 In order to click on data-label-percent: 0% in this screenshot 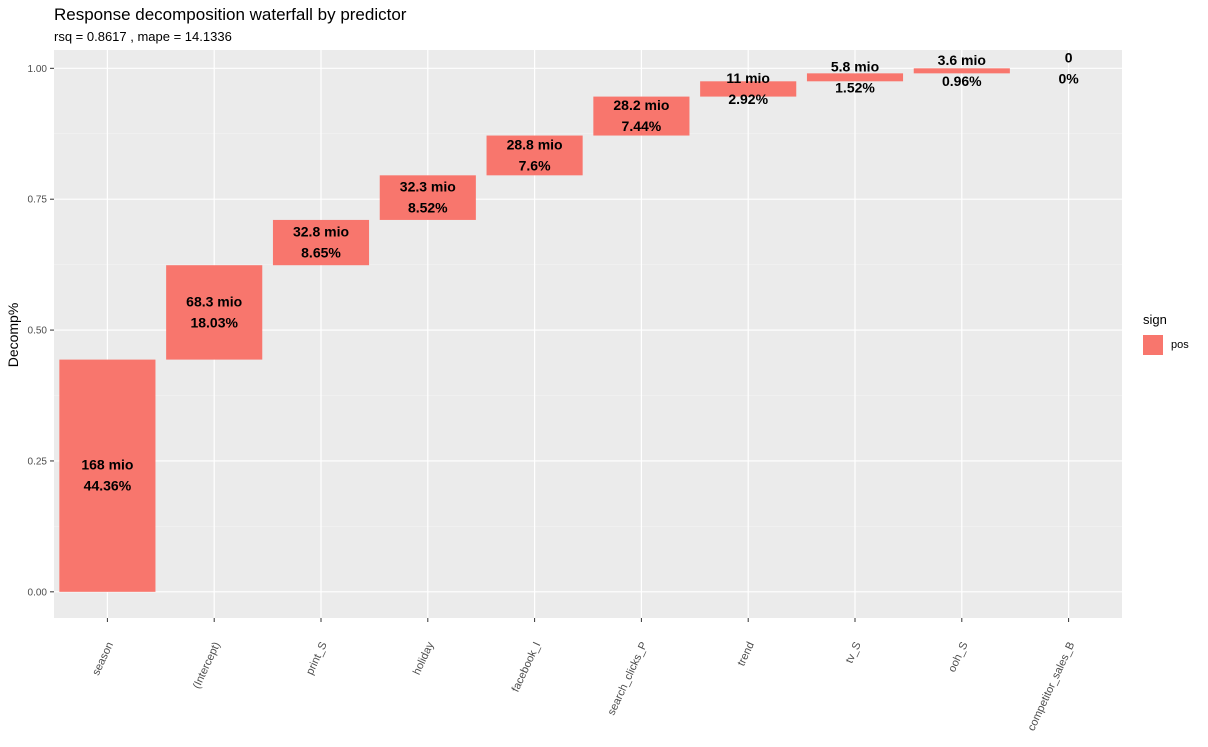, I will do `click(1068, 78)`.